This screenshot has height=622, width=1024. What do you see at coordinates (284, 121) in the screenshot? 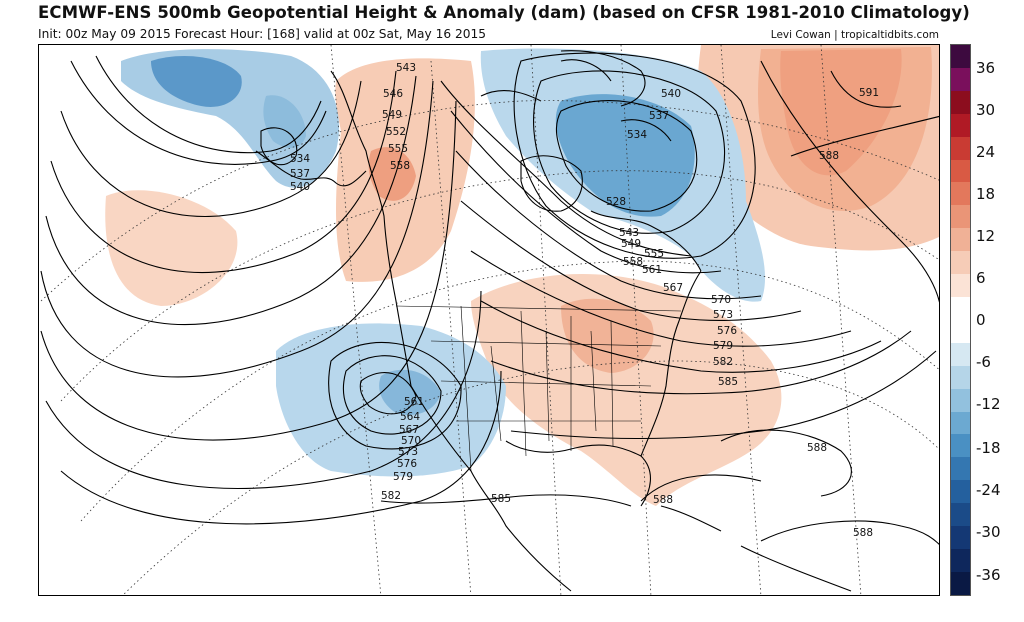
I see `cool-area-gulf-alaska` at bounding box center [284, 121].